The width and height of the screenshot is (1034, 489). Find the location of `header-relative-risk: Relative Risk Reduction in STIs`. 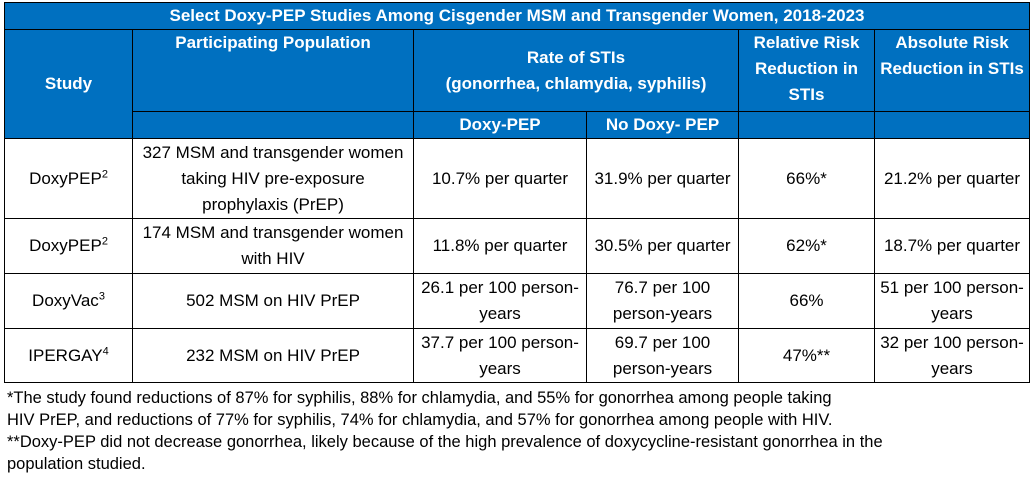

header-relative-risk: Relative Risk Reduction in STIs is located at coordinates (806, 70).